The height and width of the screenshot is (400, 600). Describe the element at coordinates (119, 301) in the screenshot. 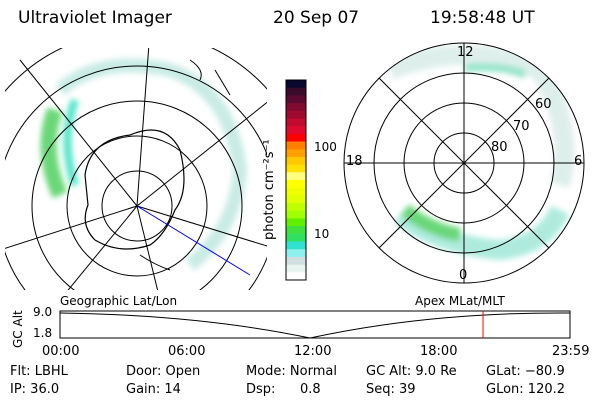

I see `geographic-title: Geographic Lat/Lon` at that location.